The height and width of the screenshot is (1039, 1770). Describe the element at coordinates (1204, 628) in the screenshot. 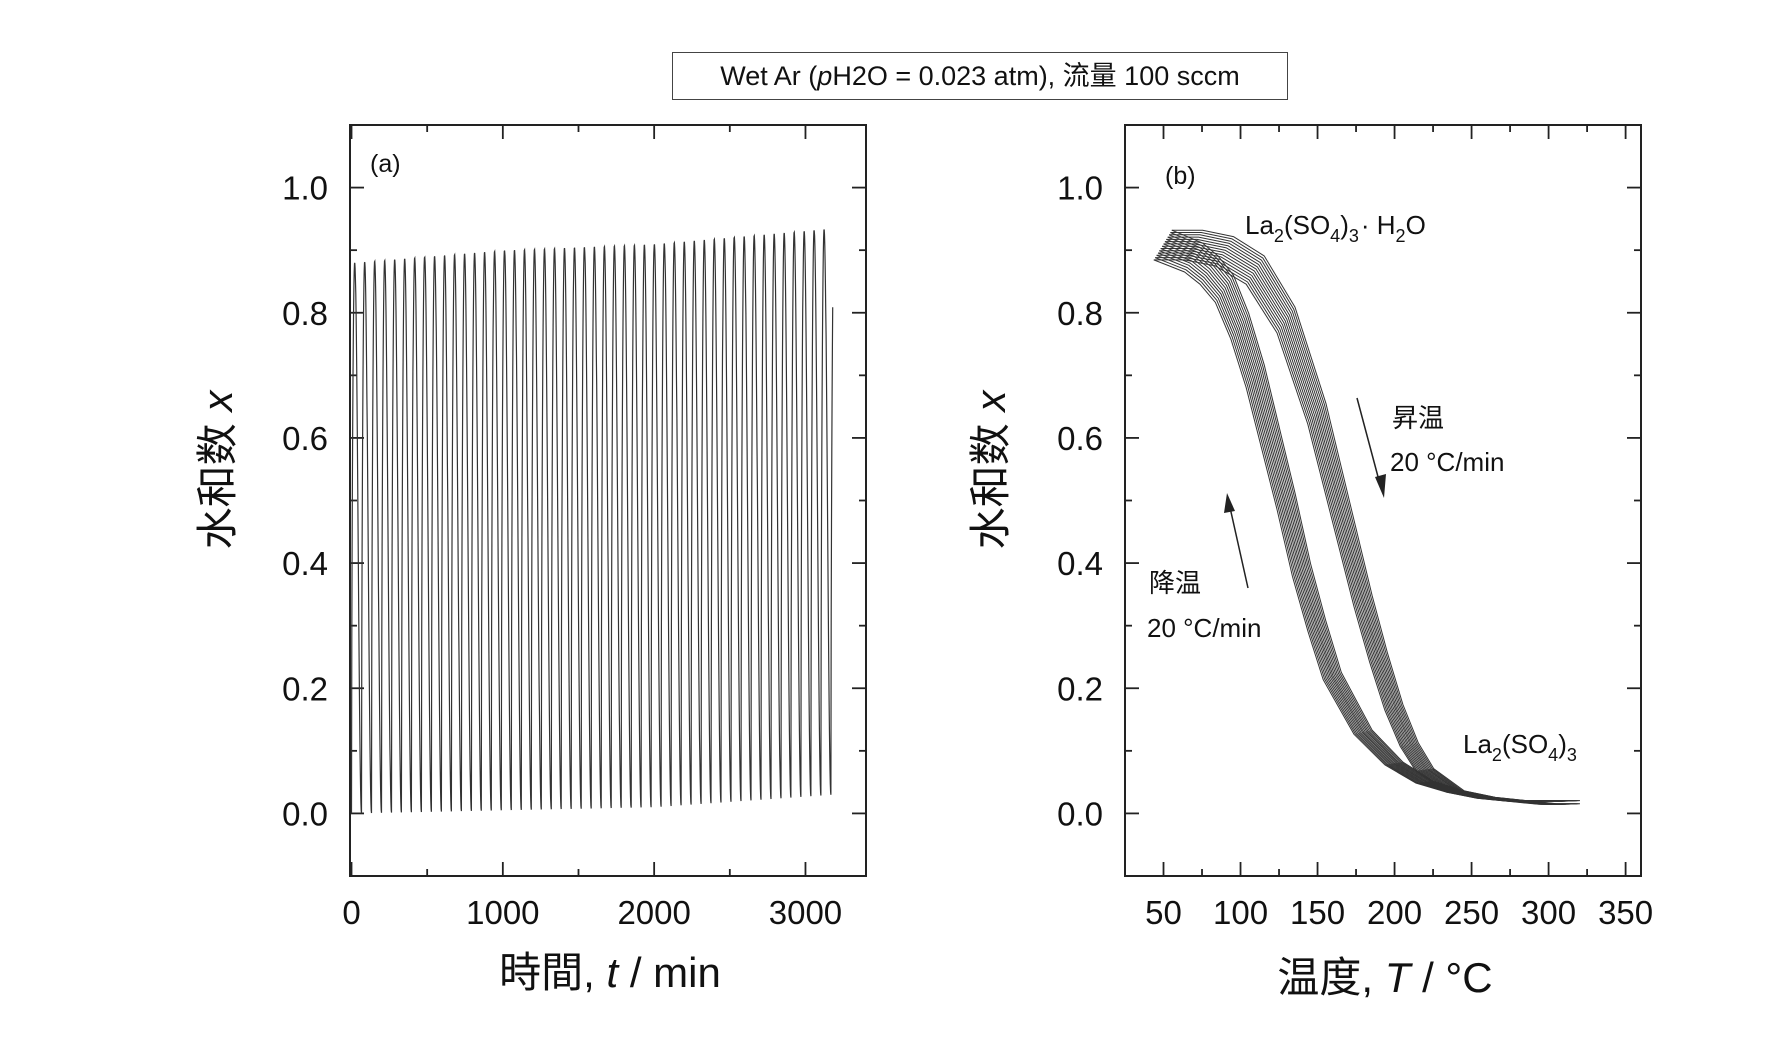

I see `cooling-rate: 20 °C/min` at that location.